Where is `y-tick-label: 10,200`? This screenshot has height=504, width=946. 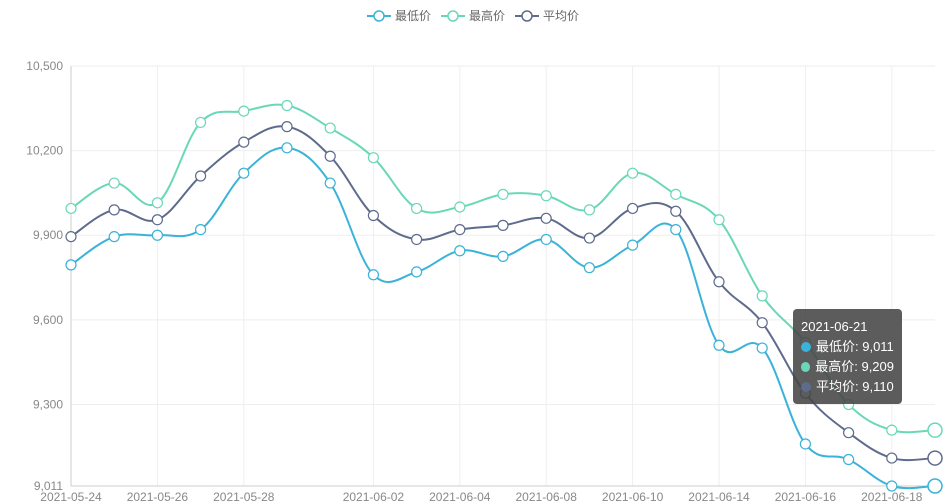 y-tick-label: 10,200 is located at coordinates (44, 151).